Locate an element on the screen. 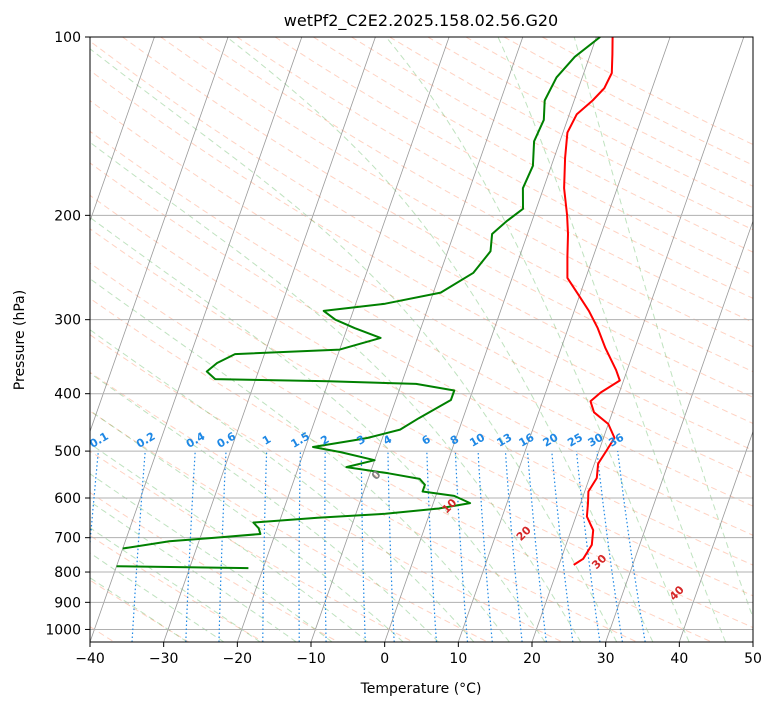 Image resolution: width=775 pixels, height=708 pixels. y-tick-label: 700 is located at coordinates (67, 539).